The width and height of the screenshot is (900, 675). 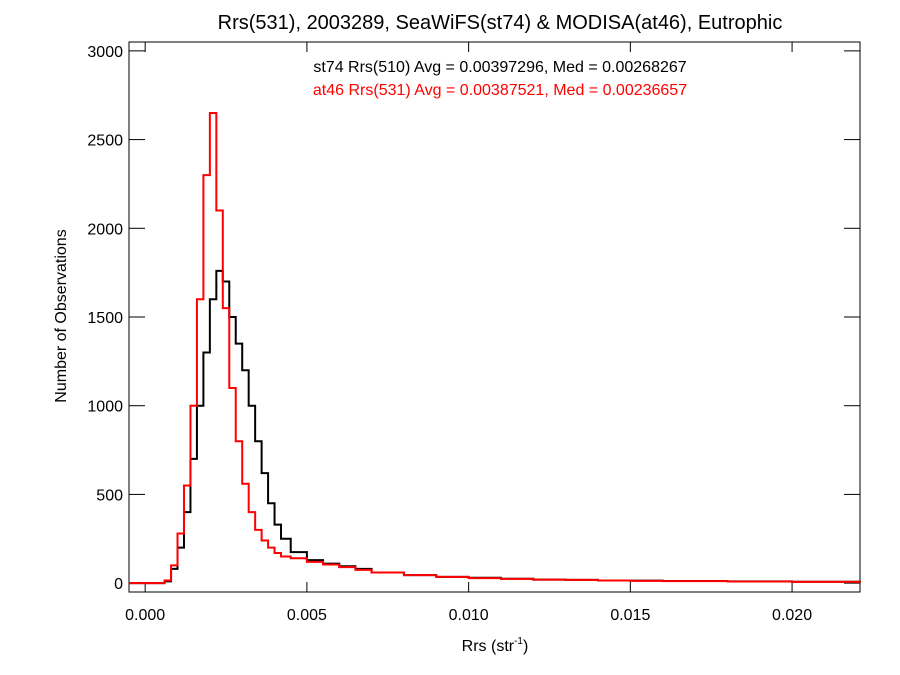 I want to click on y-tick-label: 3000, so click(x=105, y=52).